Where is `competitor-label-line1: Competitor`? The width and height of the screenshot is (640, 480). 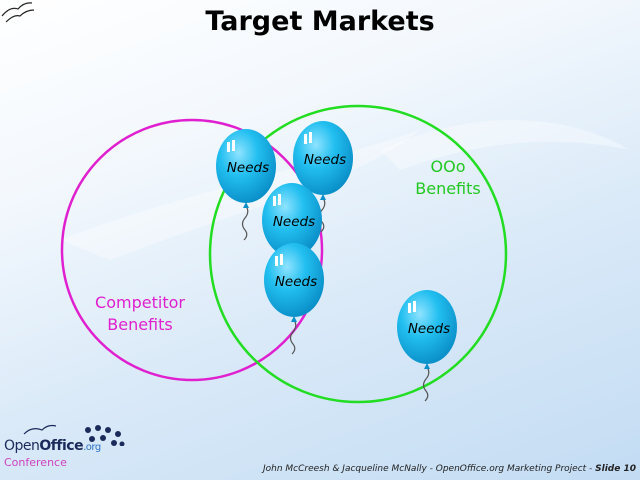 competitor-label-line1: Competitor is located at coordinates (140, 302).